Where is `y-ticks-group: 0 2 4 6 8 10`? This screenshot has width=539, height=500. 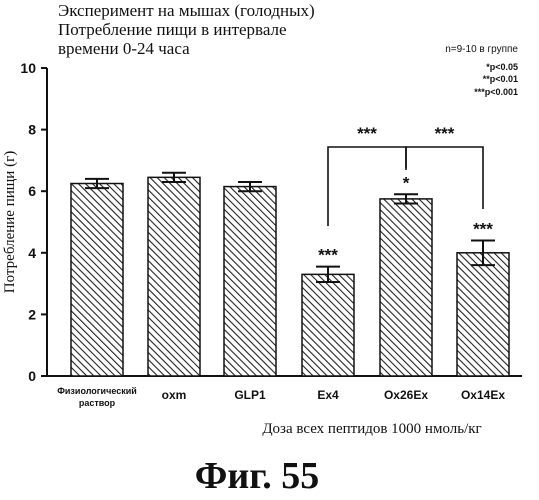
y-ticks-group: 0 2 4 6 8 10 is located at coordinates (33, 222).